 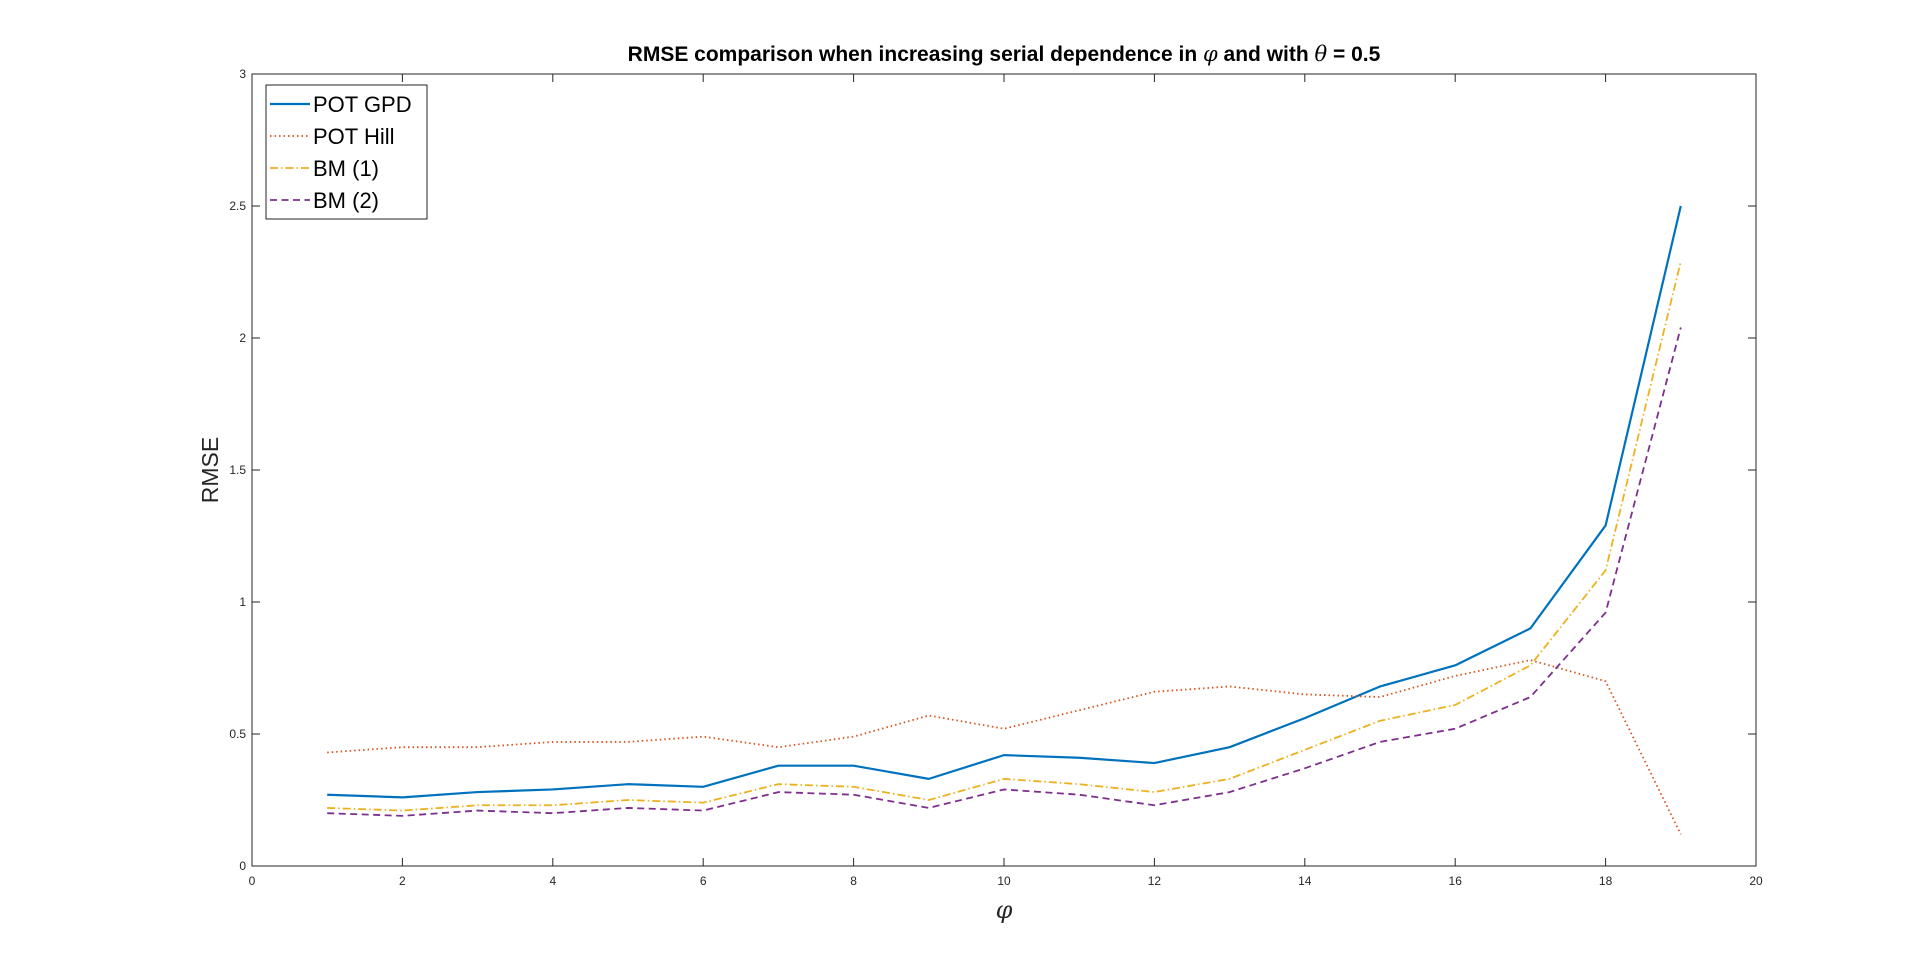 What do you see at coordinates (237, 734) in the screenshot?
I see `y-tick-label-1: 0.5` at bounding box center [237, 734].